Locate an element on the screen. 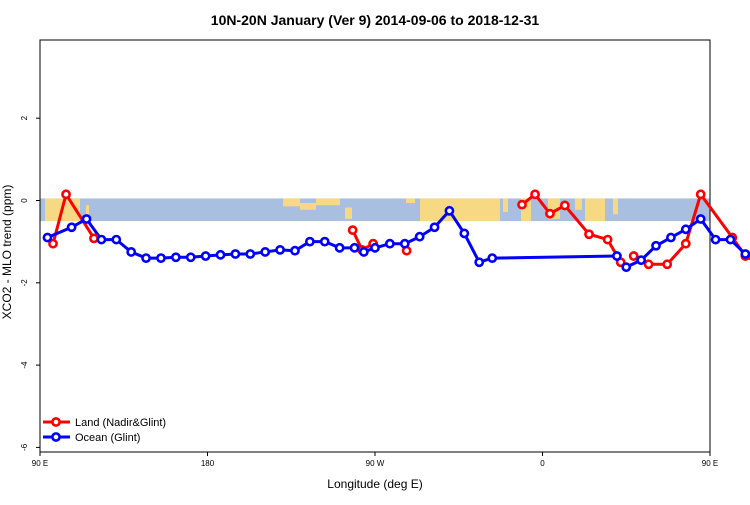 Image resolution: width=750 pixels, height=505 pixels. y-axis-title: XCO2 - MLO trend (ppm) is located at coordinates (7, 252).